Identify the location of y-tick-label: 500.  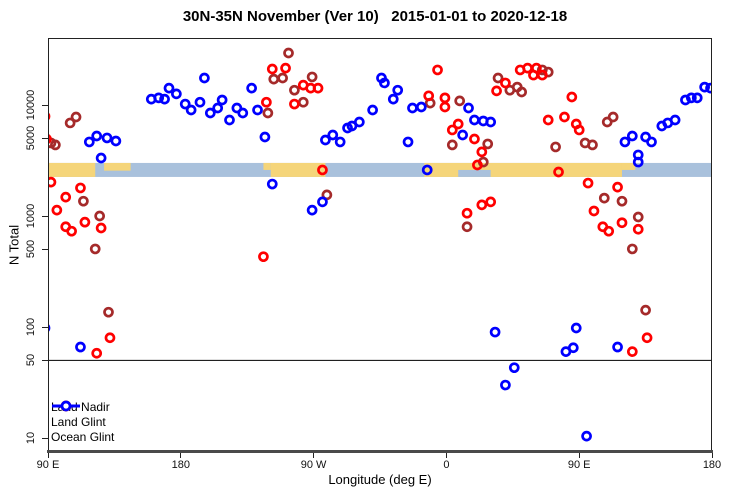
(31, 249).